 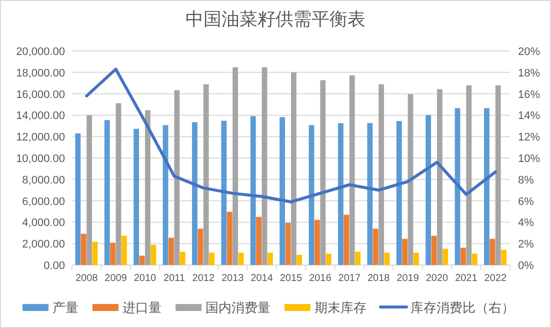 What do you see at coordinates (462, 307) in the screenshot?
I see `legend-label: 库存消费比（右）` at bounding box center [462, 307].